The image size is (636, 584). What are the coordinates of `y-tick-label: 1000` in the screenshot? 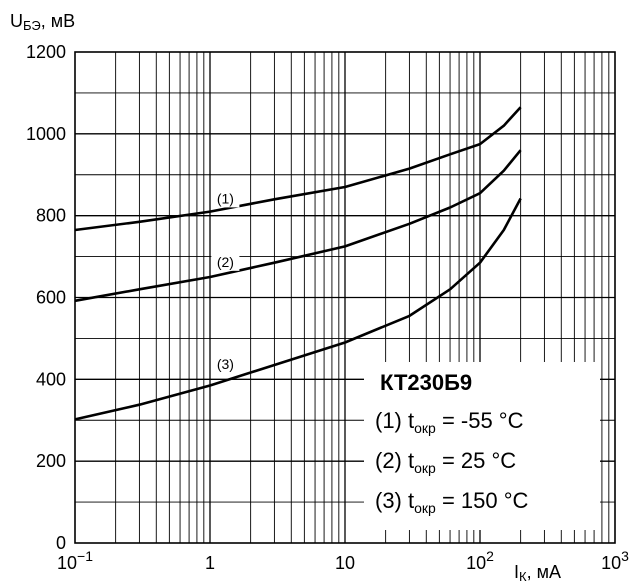 It's located at (46, 134).